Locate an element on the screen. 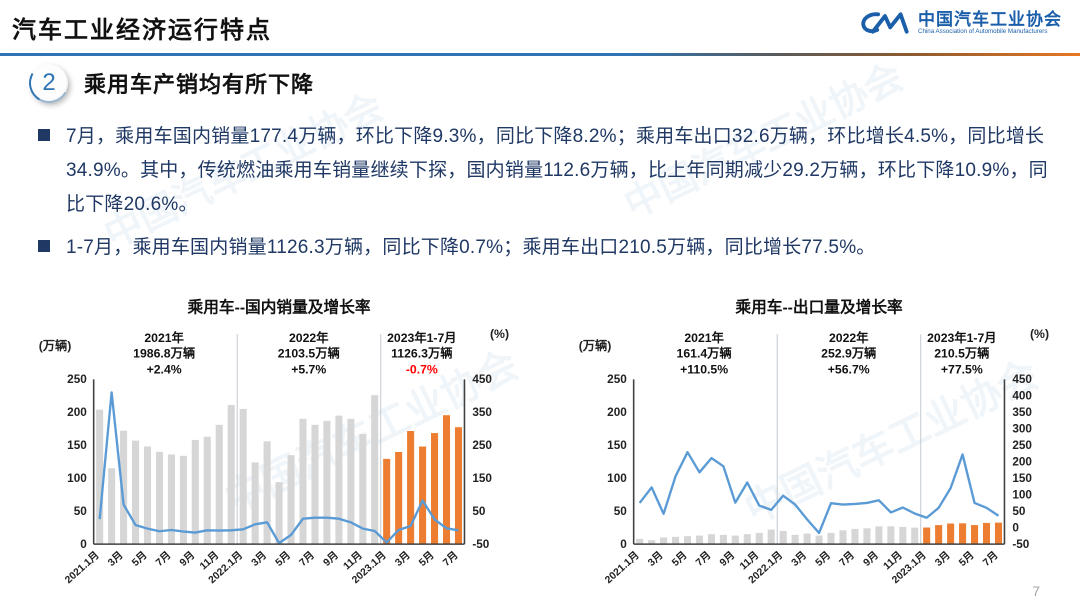 The height and width of the screenshot is (607, 1080). annotation-line: +5.7% is located at coordinates (308, 369).